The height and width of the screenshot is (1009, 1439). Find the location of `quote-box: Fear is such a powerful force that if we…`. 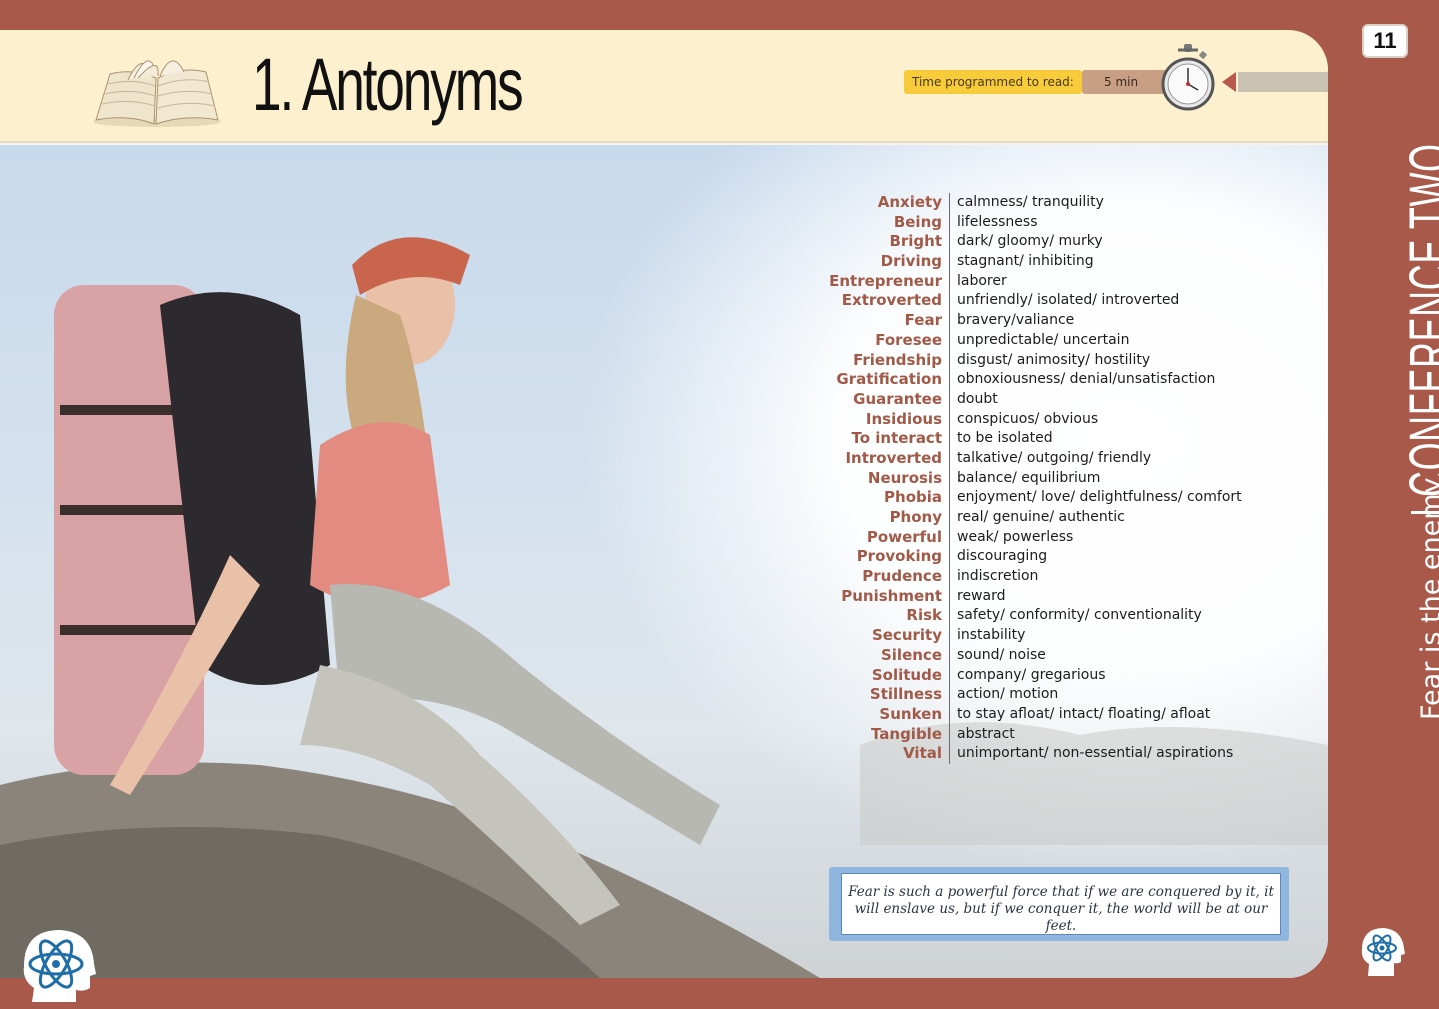

quote-box: Fear is such a powerful force that if we… is located at coordinates (1059, 904).